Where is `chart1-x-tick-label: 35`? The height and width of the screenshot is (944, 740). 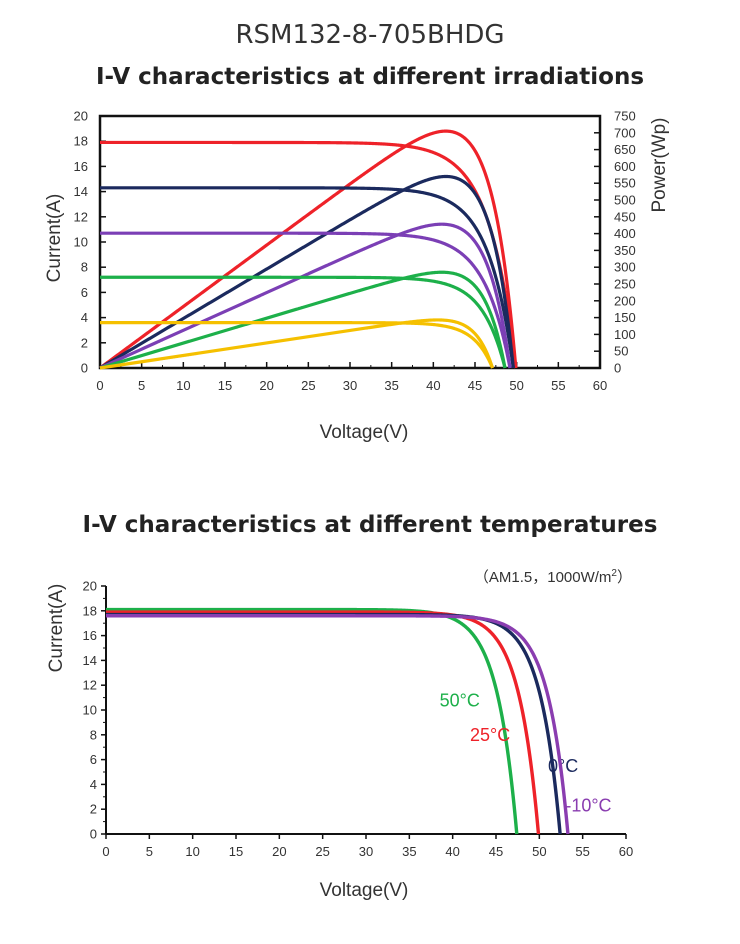 chart1-x-tick-label: 35 is located at coordinates (391, 385).